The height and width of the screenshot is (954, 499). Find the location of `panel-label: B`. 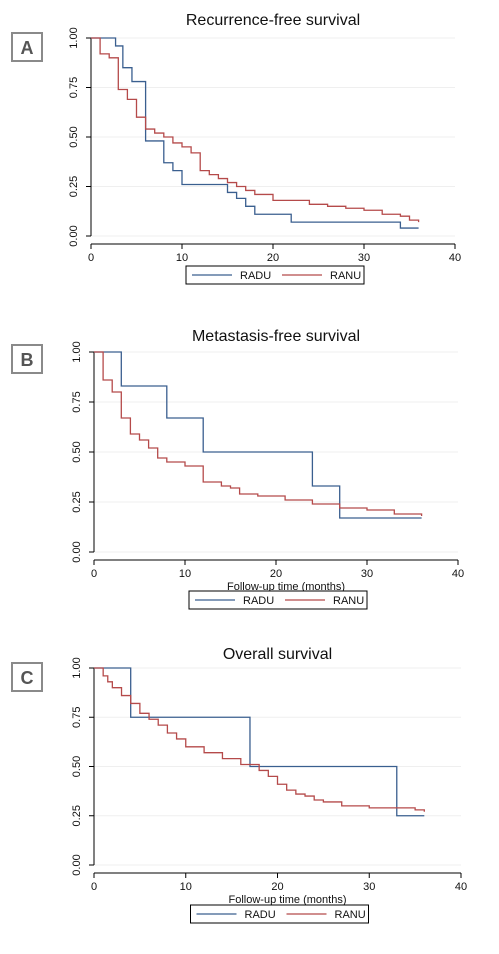

panel-label: B is located at coordinates (27, 360).